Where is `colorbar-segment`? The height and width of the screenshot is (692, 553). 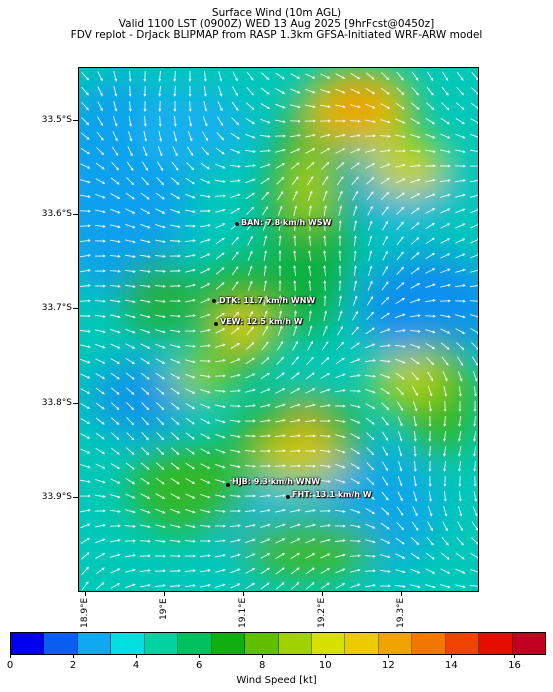 colorbar-segment is located at coordinates (328, 643).